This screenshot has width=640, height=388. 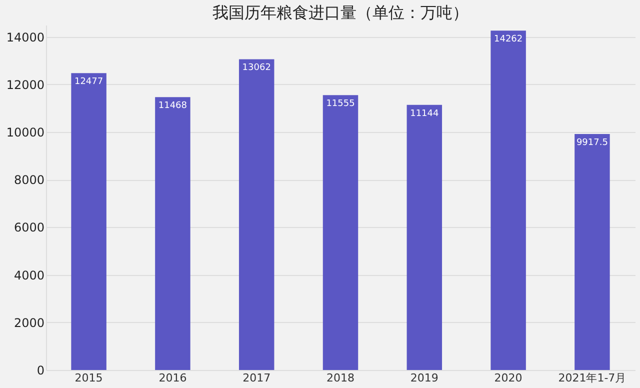 I want to click on y-tick-label: 2000, so click(x=29, y=323).